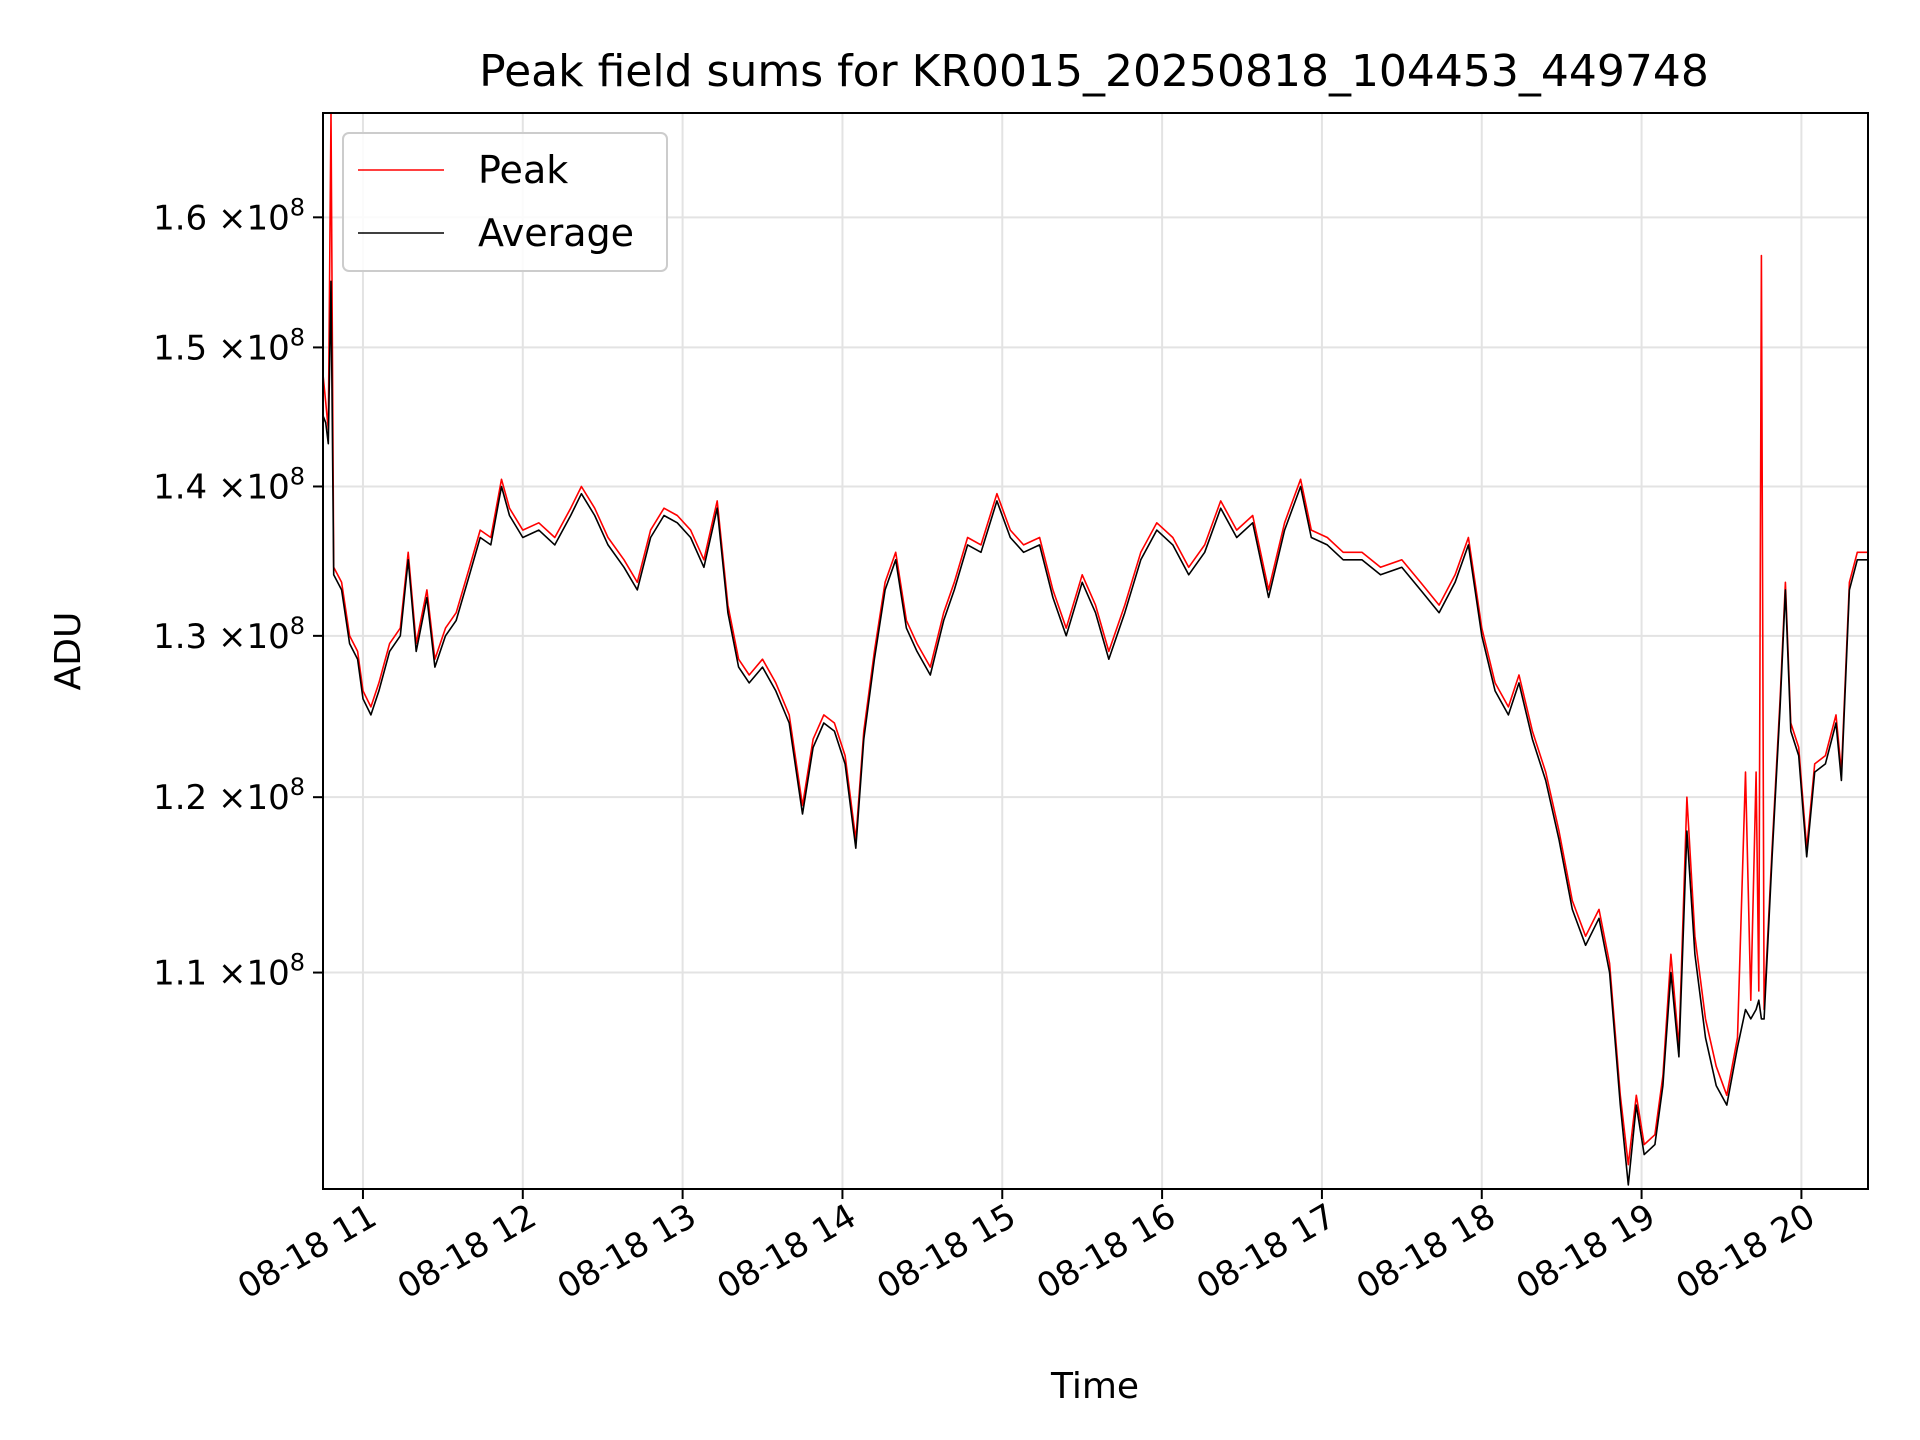  Describe the element at coordinates (229, 345) in the screenshot. I see `y-tick-label: 1.5 ×108` at that location.